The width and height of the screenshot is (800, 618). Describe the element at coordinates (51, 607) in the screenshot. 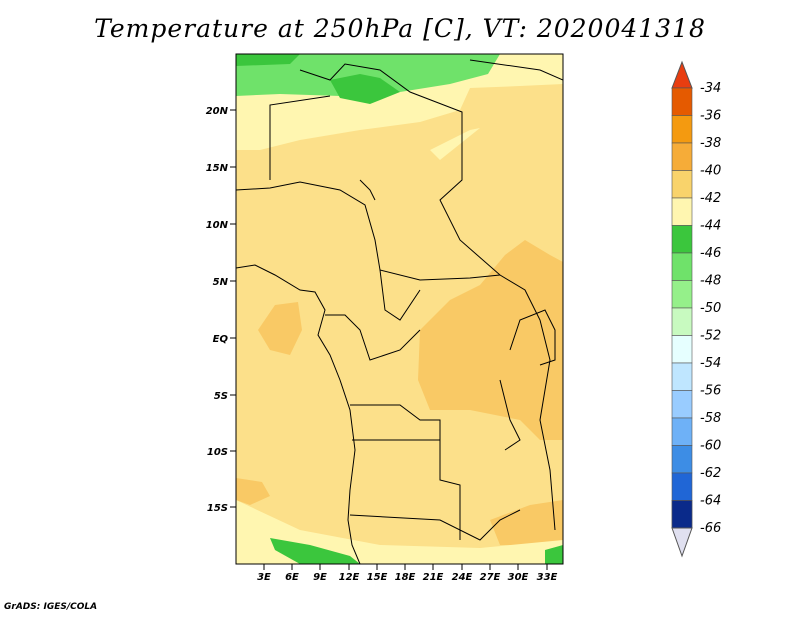

I see `credit-label: GrADS: IGES/COLA` at that location.